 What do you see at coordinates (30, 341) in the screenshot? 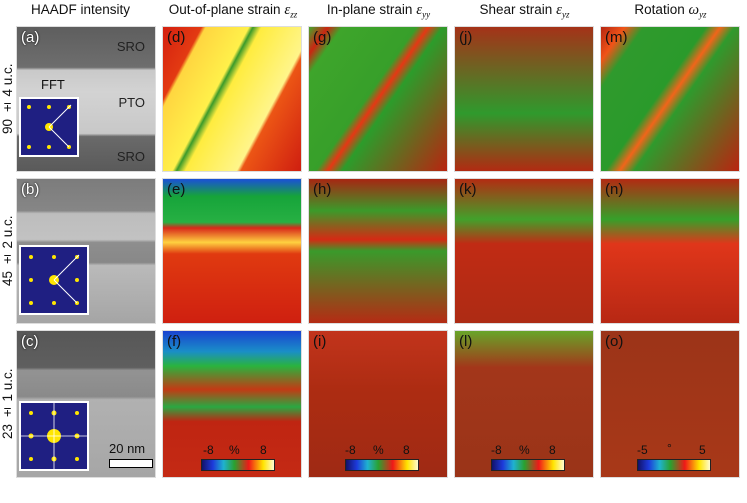
I see `panel-label-c: (c)` at bounding box center [30, 341].